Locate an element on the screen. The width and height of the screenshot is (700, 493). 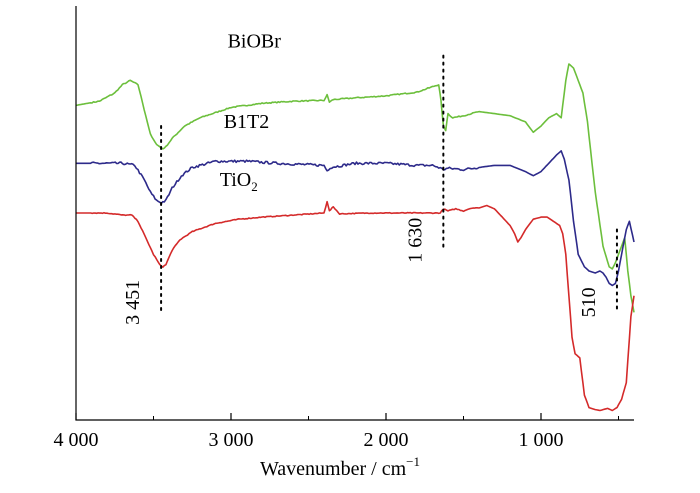
series-label-b1t2: B1T2 is located at coordinates (247, 122).